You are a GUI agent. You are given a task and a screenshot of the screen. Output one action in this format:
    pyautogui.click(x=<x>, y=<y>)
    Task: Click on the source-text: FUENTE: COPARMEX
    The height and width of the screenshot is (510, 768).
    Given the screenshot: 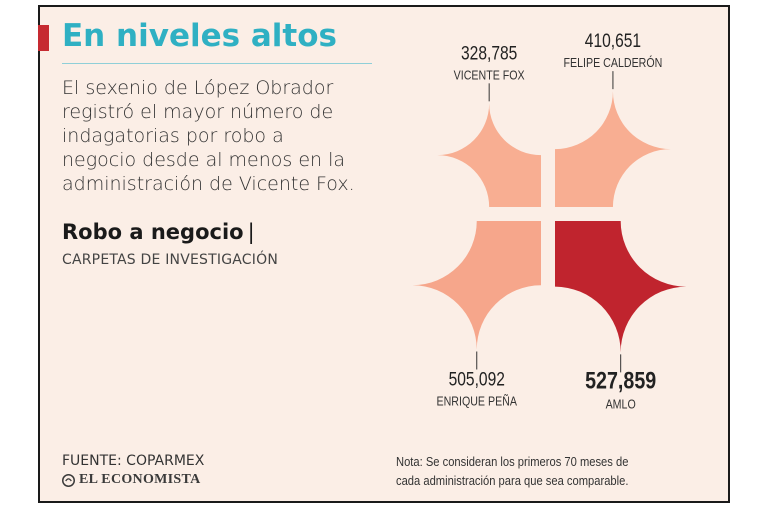 What is the action you would take?
    pyautogui.click(x=133, y=461)
    